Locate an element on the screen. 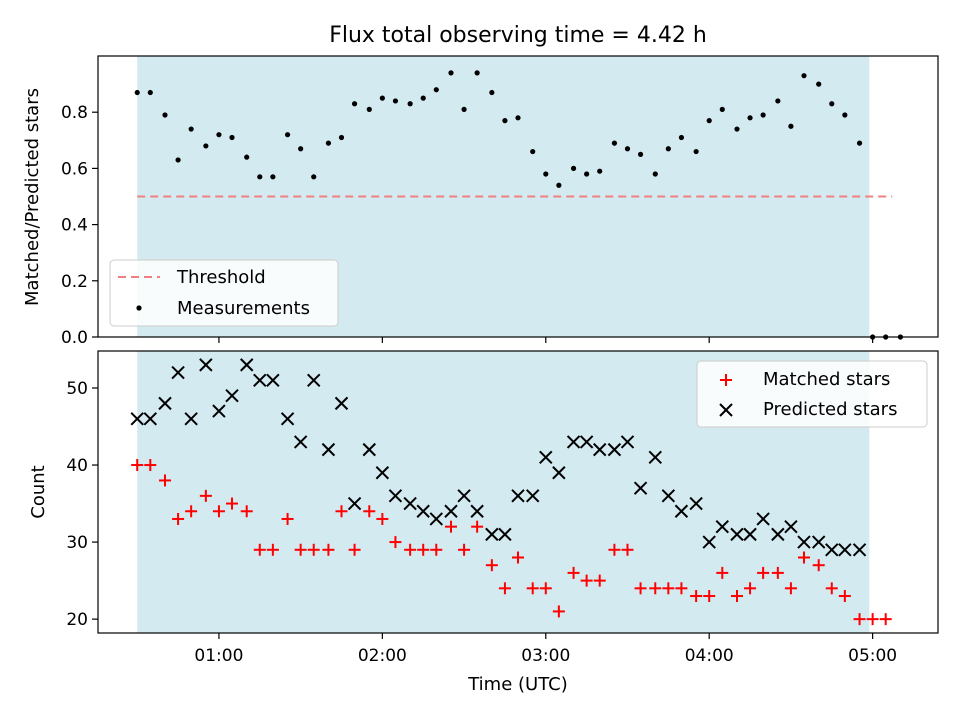 Image resolution: width=960 pixels, height=720 pixels. x-tick-label: 01:00 is located at coordinates (218, 656).